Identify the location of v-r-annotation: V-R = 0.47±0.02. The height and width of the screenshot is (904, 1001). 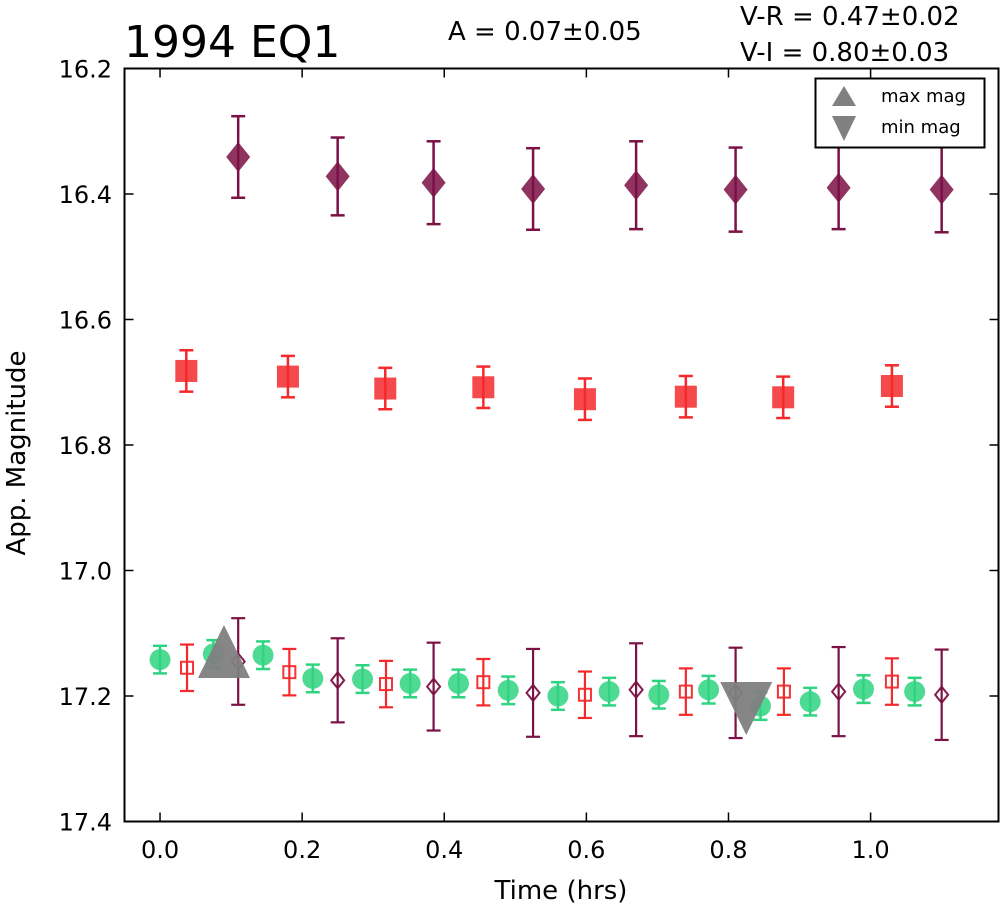
(850, 17).